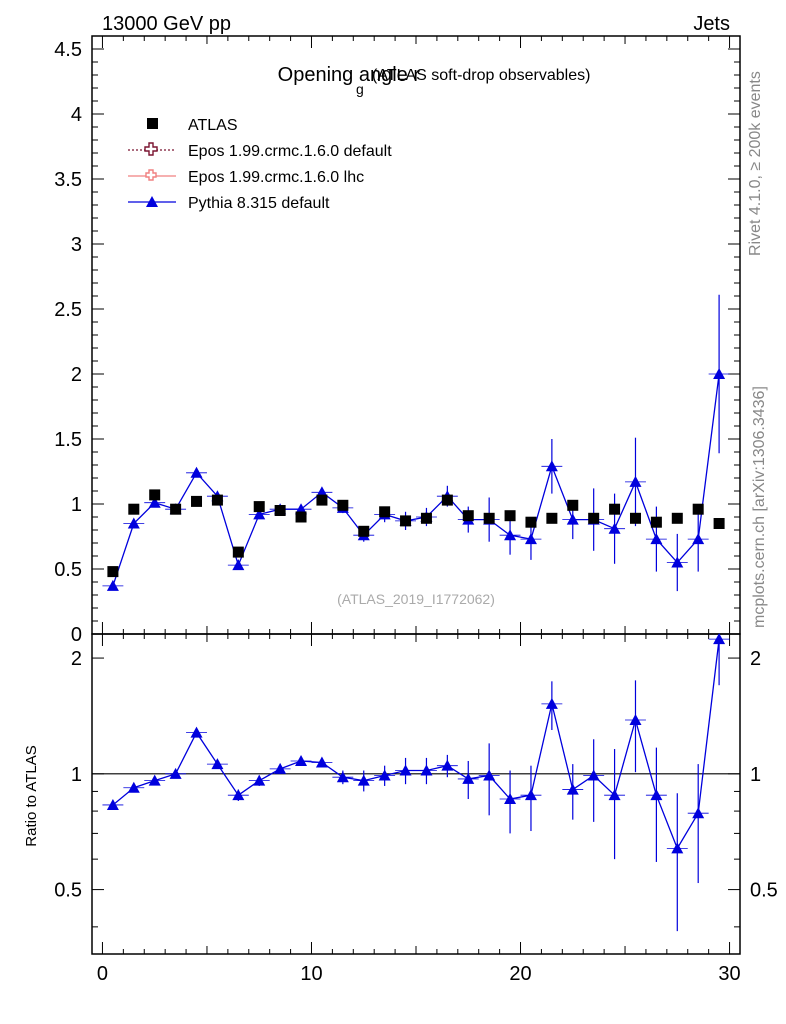 Image resolution: width=786 pixels, height=1024 pixels. I want to click on legend-marker-pythia, so click(152, 201).